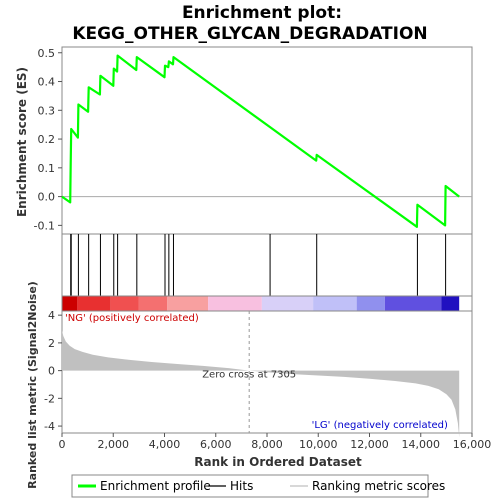 This screenshot has height=500, width=500. Describe the element at coordinates (44, 225) in the screenshot. I see `es-ytick-label: -0.1` at that location.